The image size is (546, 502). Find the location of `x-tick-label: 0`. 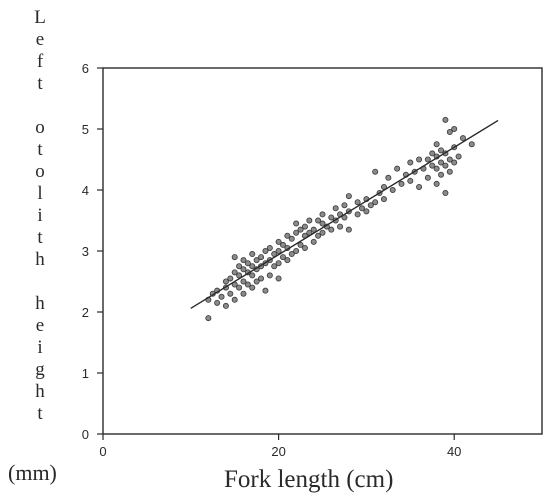

x-tick-label: 0 is located at coordinates (102, 451).